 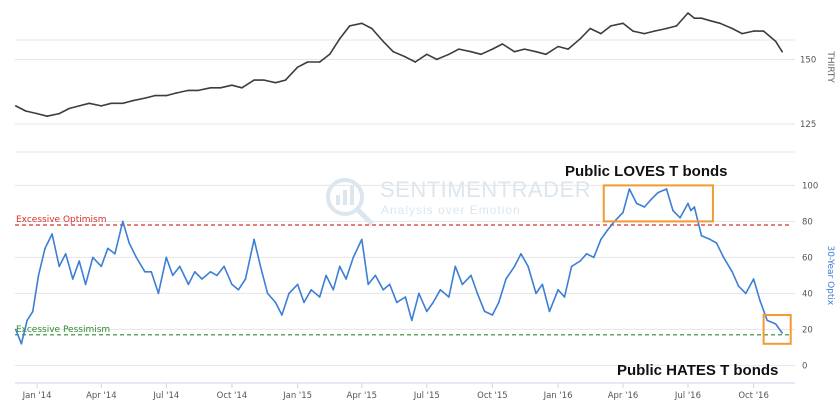 I want to click on reference-line-label: Excessive Pessimism, so click(x=63, y=330).